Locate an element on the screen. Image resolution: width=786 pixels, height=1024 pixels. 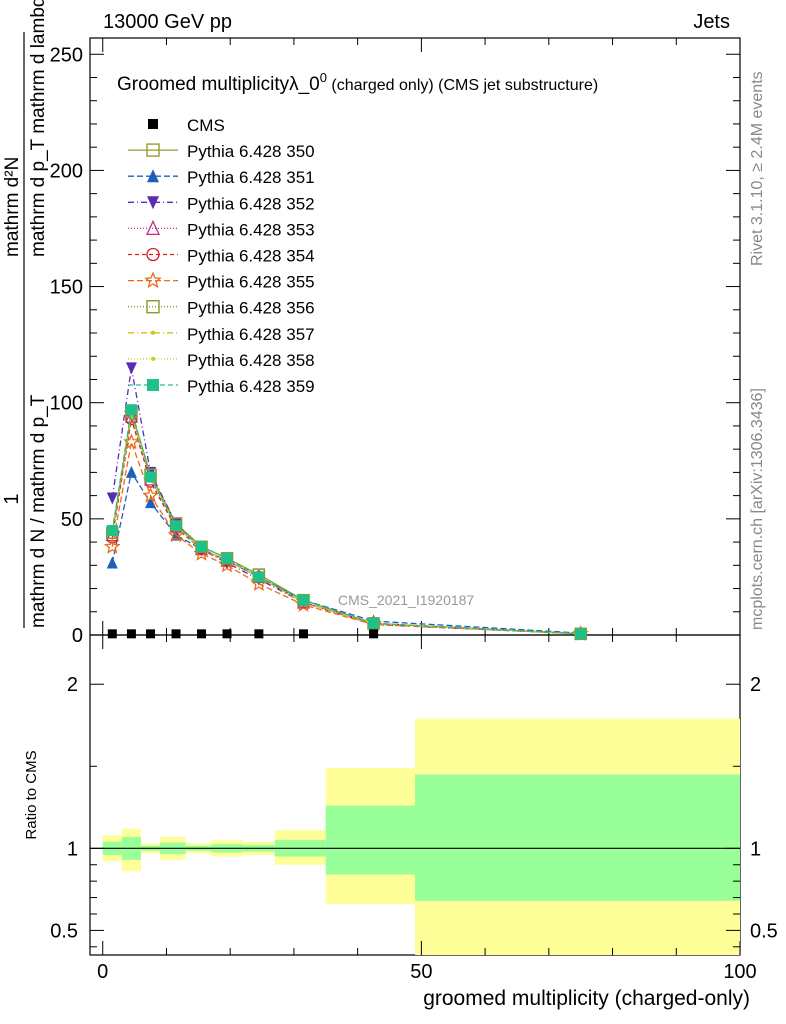
legend-item-pythia-6-428-356: Pythia 6.428 356 is located at coordinates (221, 308).